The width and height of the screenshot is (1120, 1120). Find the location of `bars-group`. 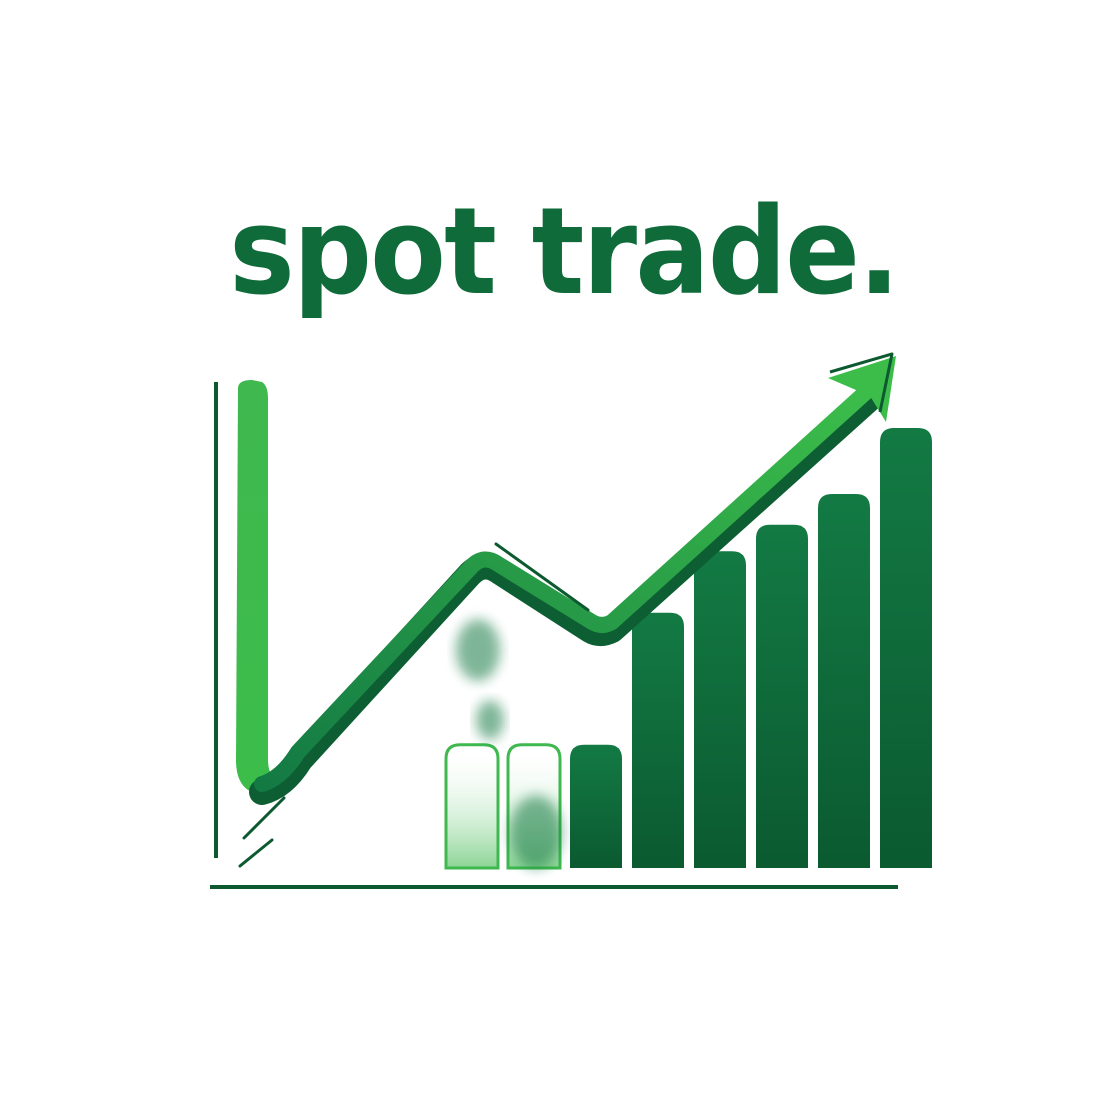

bars-group is located at coordinates (751, 648).